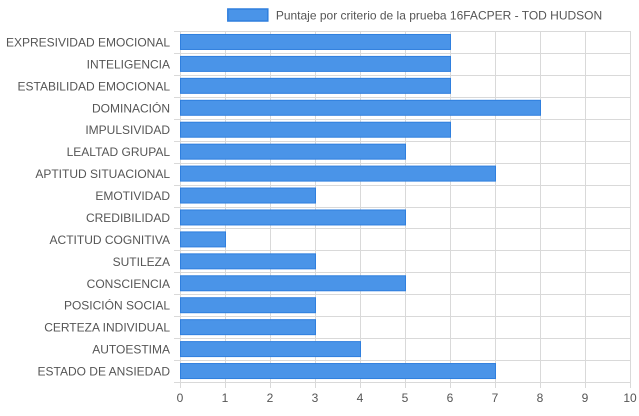 The height and width of the screenshot is (416, 639). What do you see at coordinates (293, 283) in the screenshot?
I see `bar-consciencia` at bounding box center [293, 283].